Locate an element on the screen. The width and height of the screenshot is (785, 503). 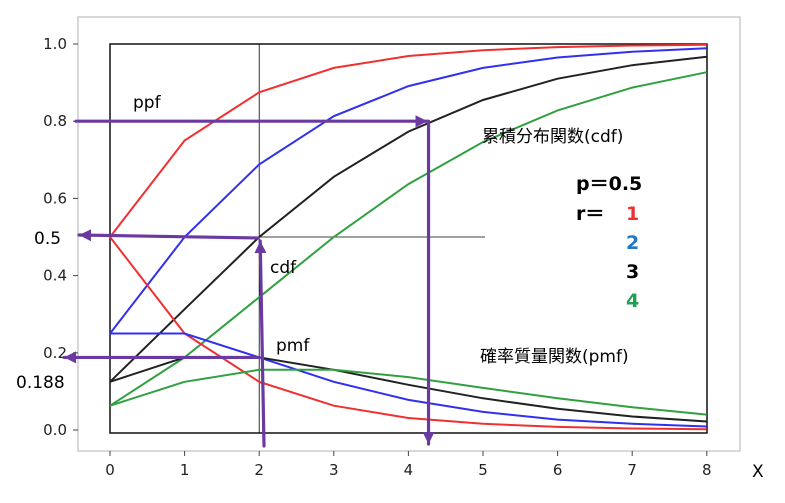
r-value-4: 4 is located at coordinates (632, 301).